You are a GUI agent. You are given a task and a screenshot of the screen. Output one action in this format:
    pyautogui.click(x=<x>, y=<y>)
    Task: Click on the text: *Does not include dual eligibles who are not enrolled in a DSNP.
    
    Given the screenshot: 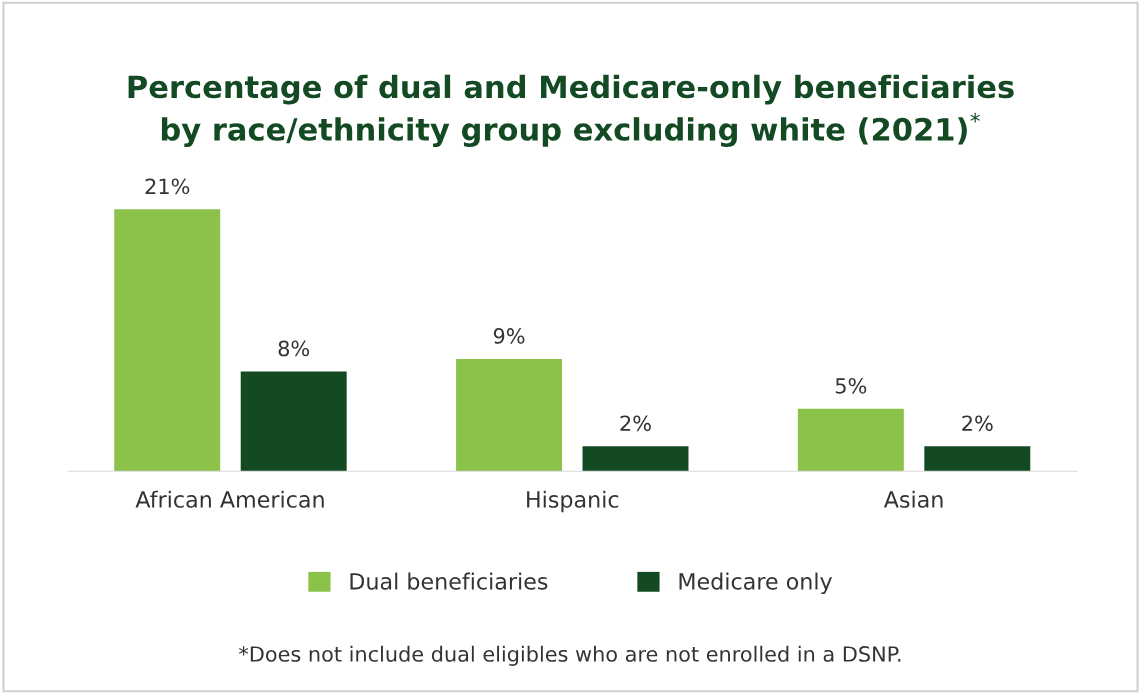 What is the action you would take?
    pyautogui.click(x=570, y=655)
    